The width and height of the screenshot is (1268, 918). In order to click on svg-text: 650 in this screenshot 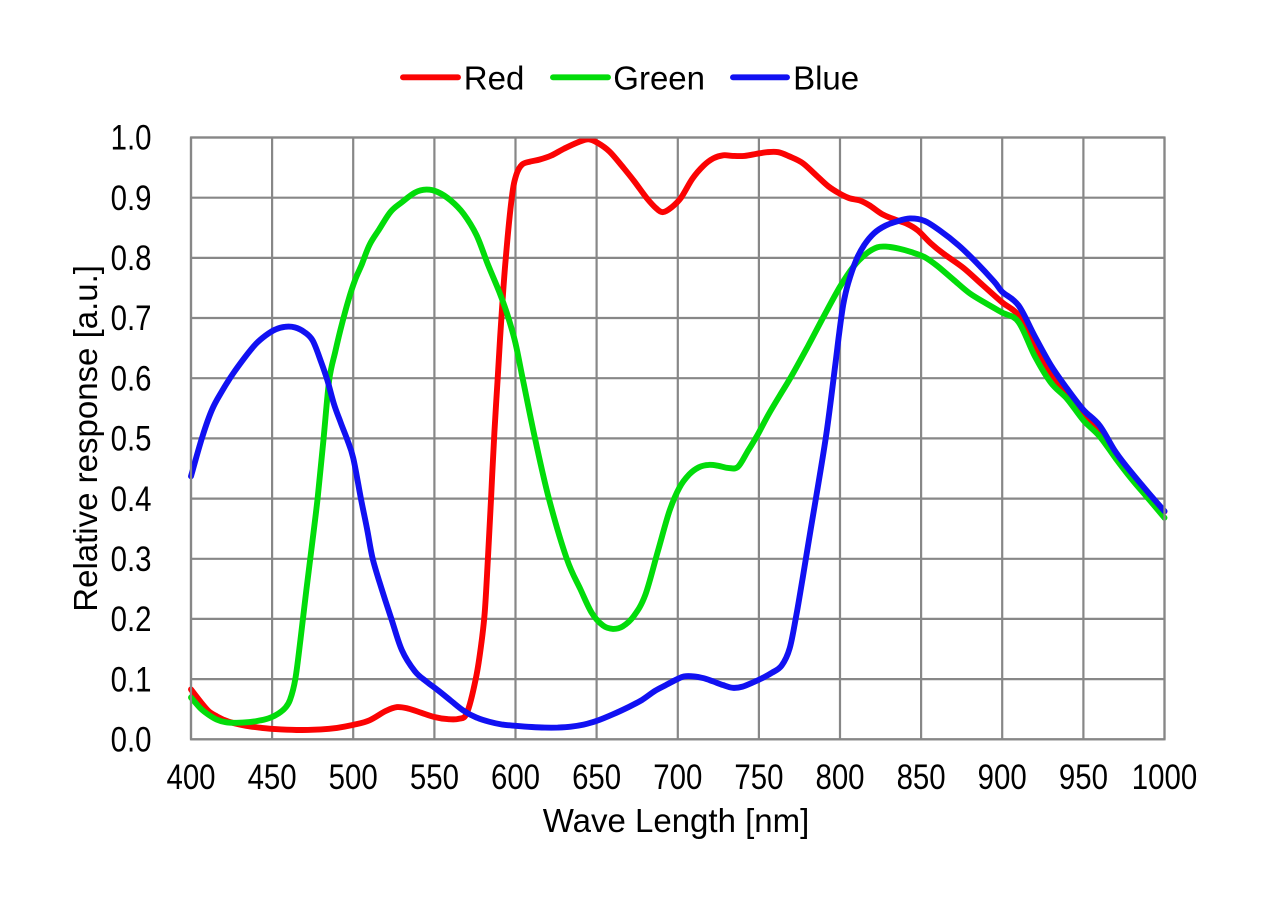, I will do `click(596, 777)`.